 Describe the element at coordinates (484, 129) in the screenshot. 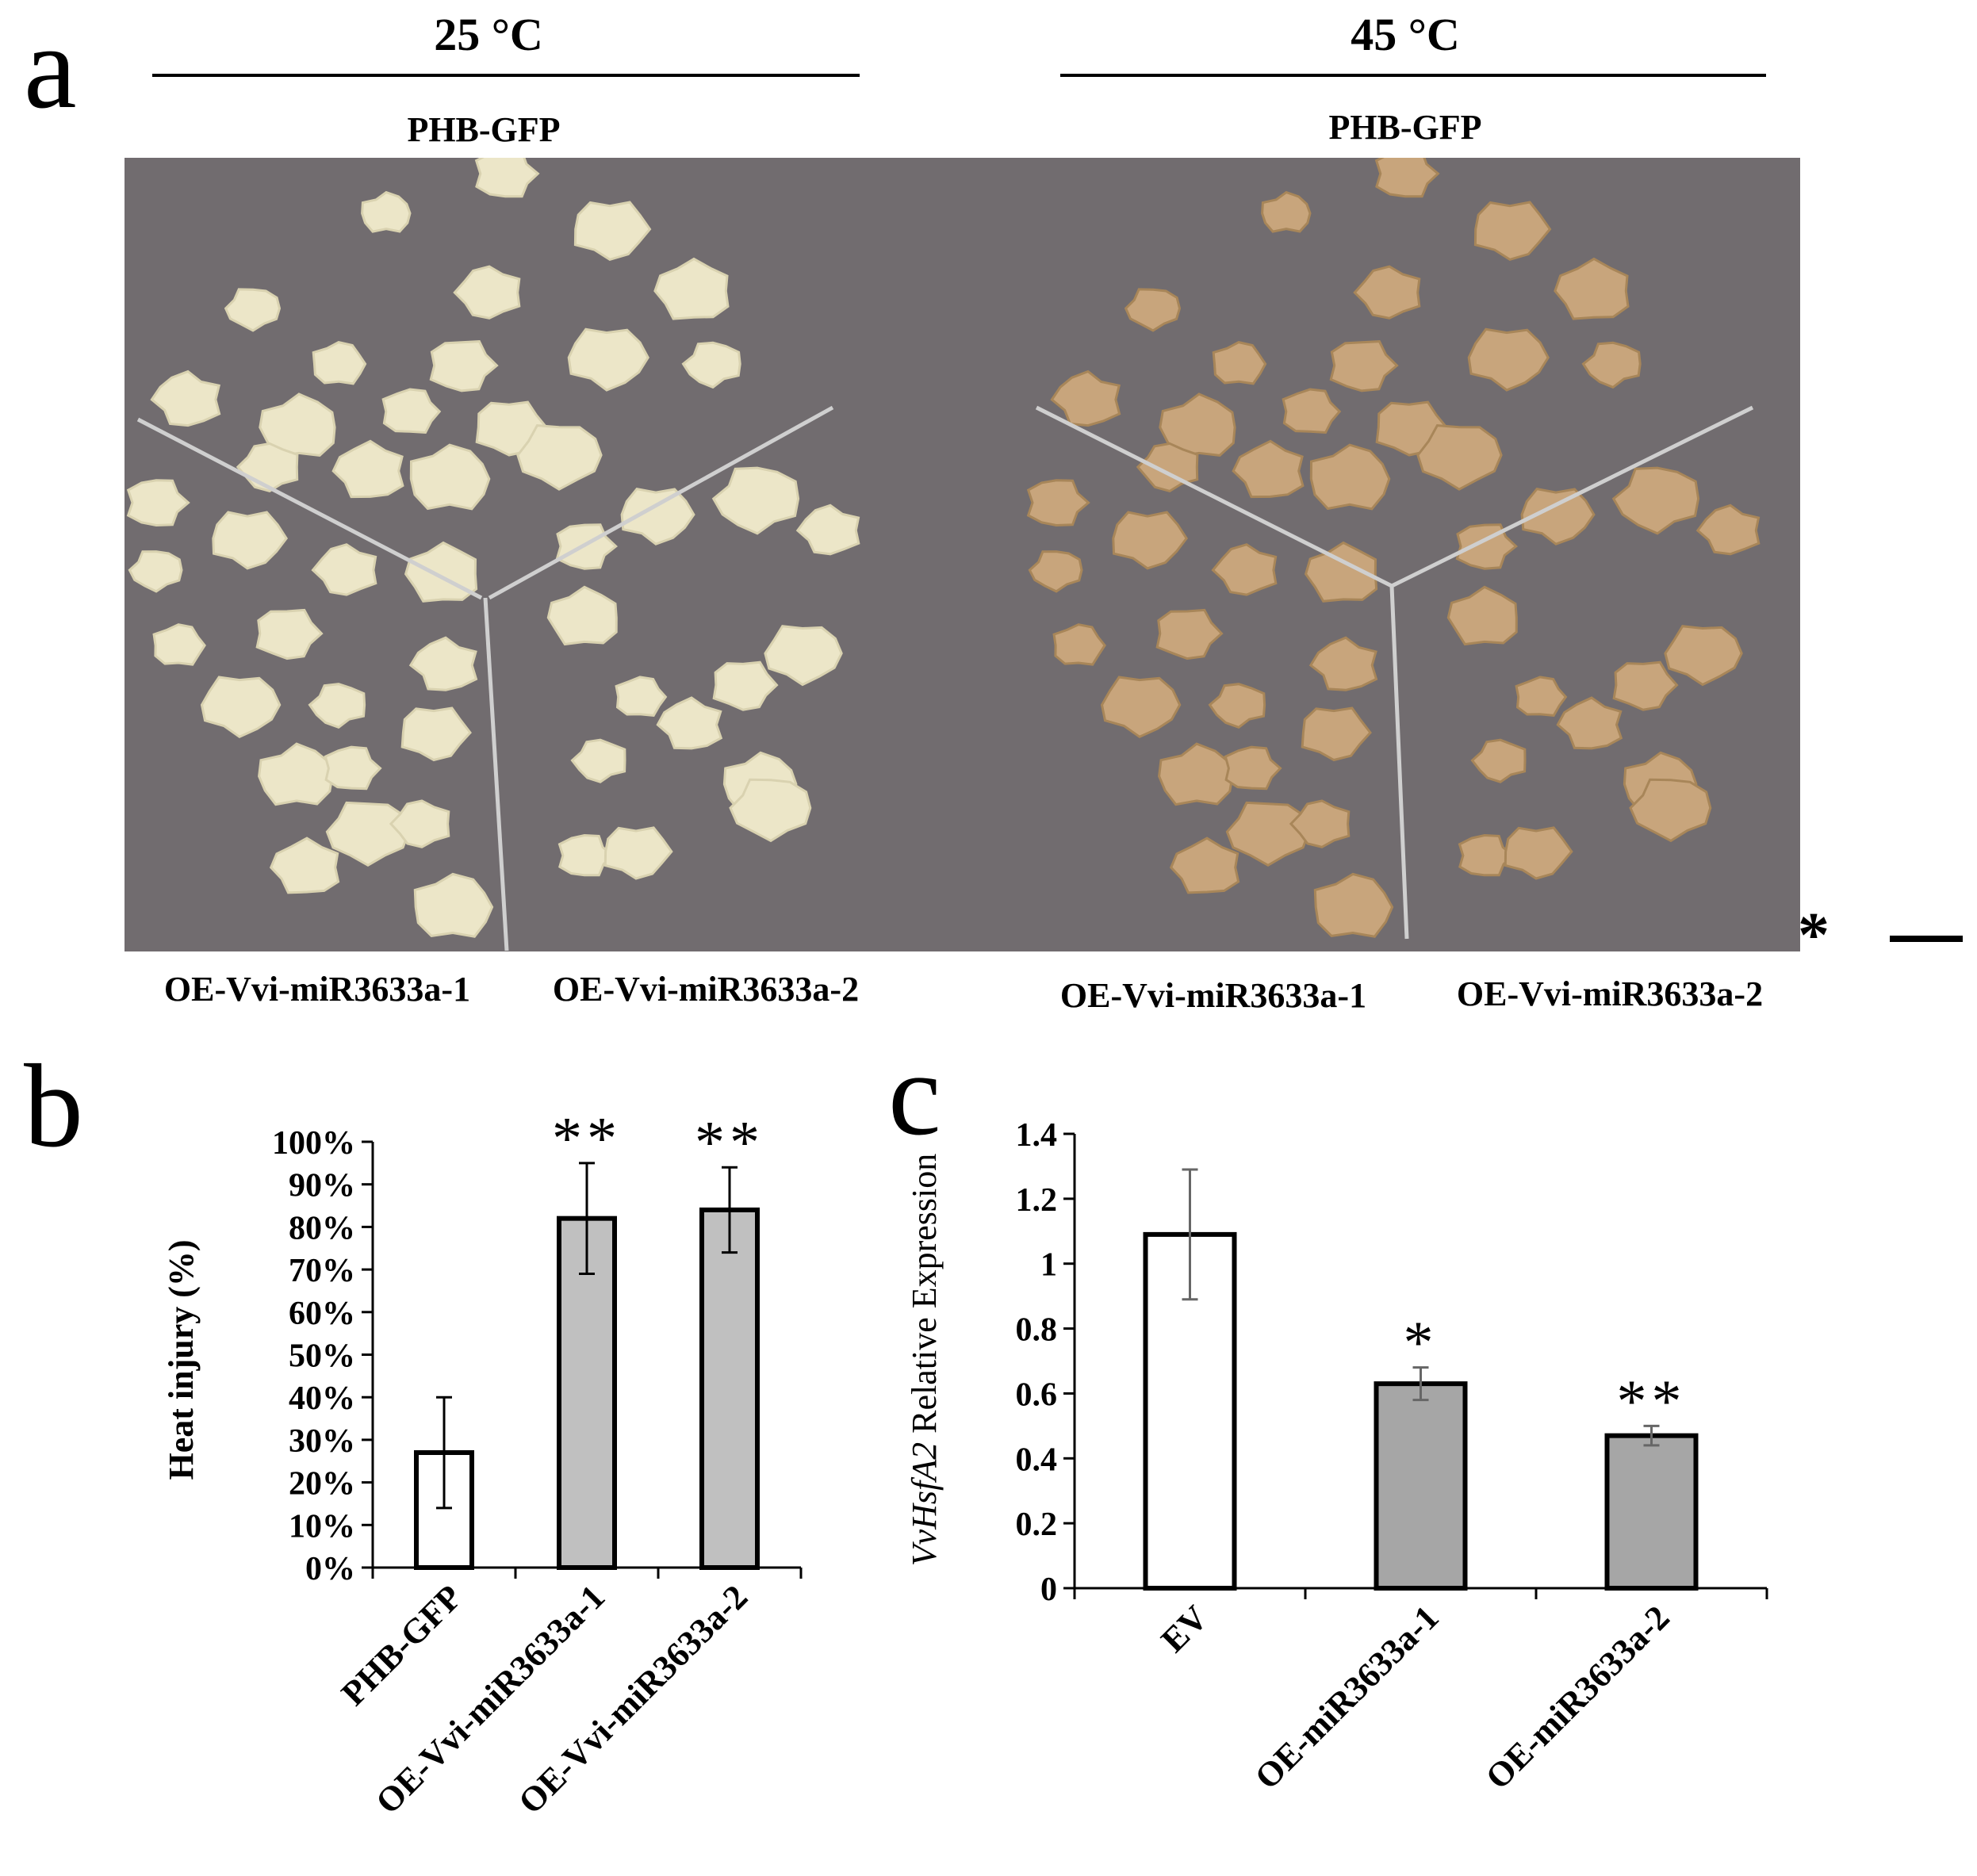

I see `label-phb-gfp-25: PHB-GFP` at that location.